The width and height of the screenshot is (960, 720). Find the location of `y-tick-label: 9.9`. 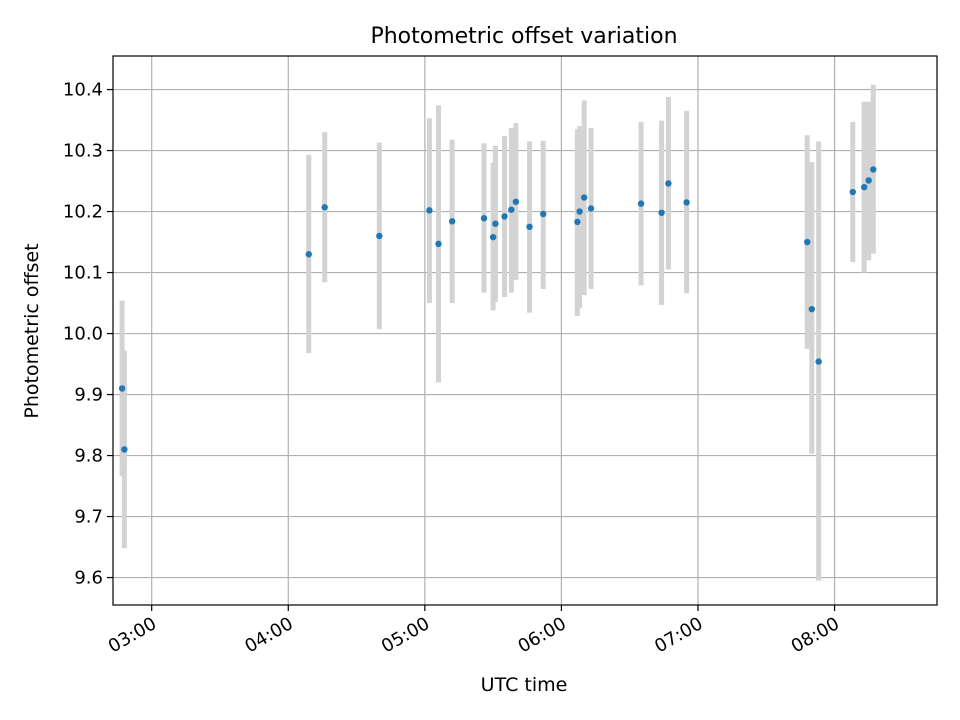

y-tick-label: 9.9 is located at coordinates (88, 395).